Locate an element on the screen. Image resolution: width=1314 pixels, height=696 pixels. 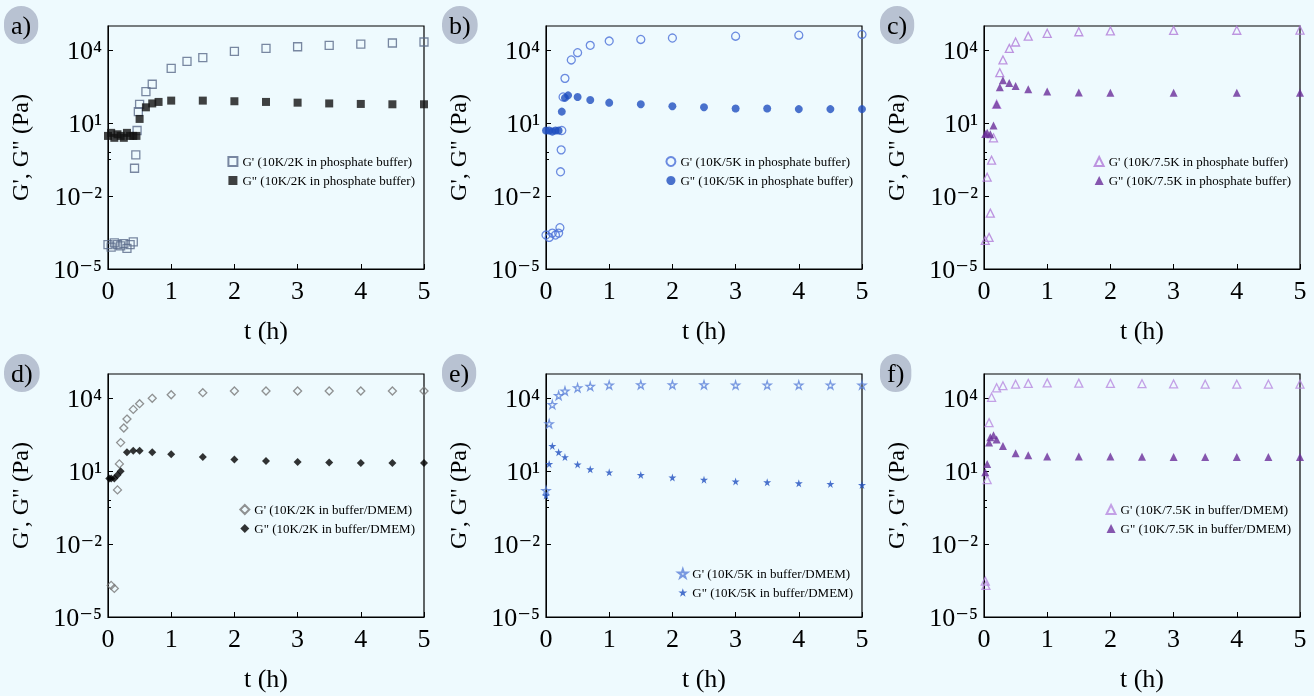
chart-title: e) is located at coordinates (459, 373).